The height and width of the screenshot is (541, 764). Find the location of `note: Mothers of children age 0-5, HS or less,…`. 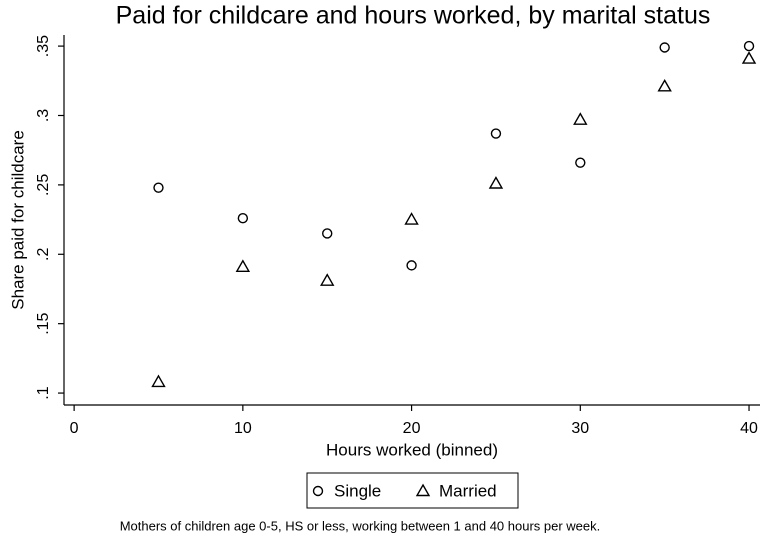

note: Mothers of children age 0-5, HS or less,… is located at coordinates (360, 525).